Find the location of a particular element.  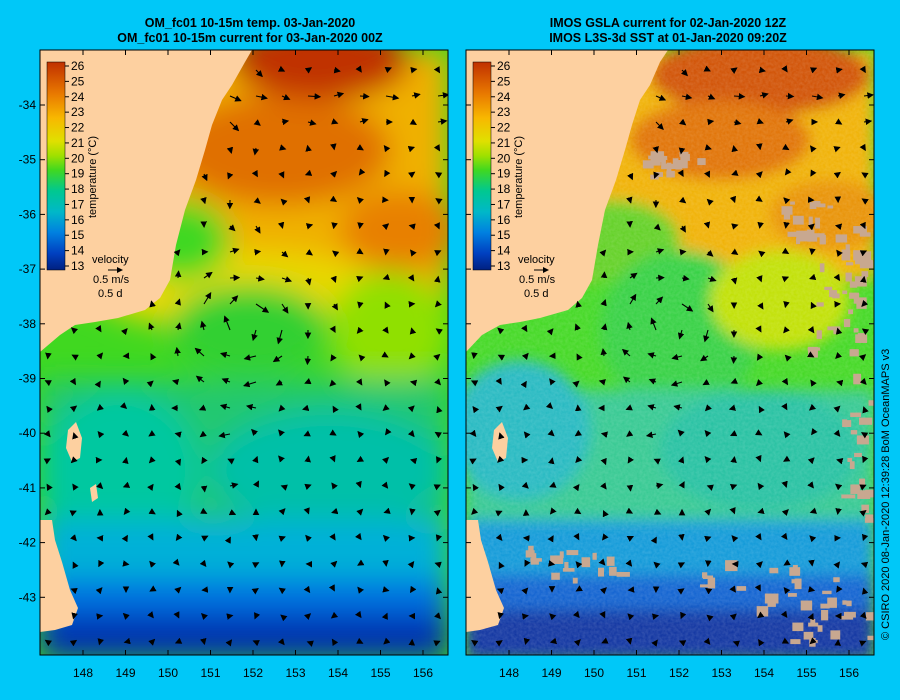

lon-tick-label: 153 is located at coordinates (295, 673).